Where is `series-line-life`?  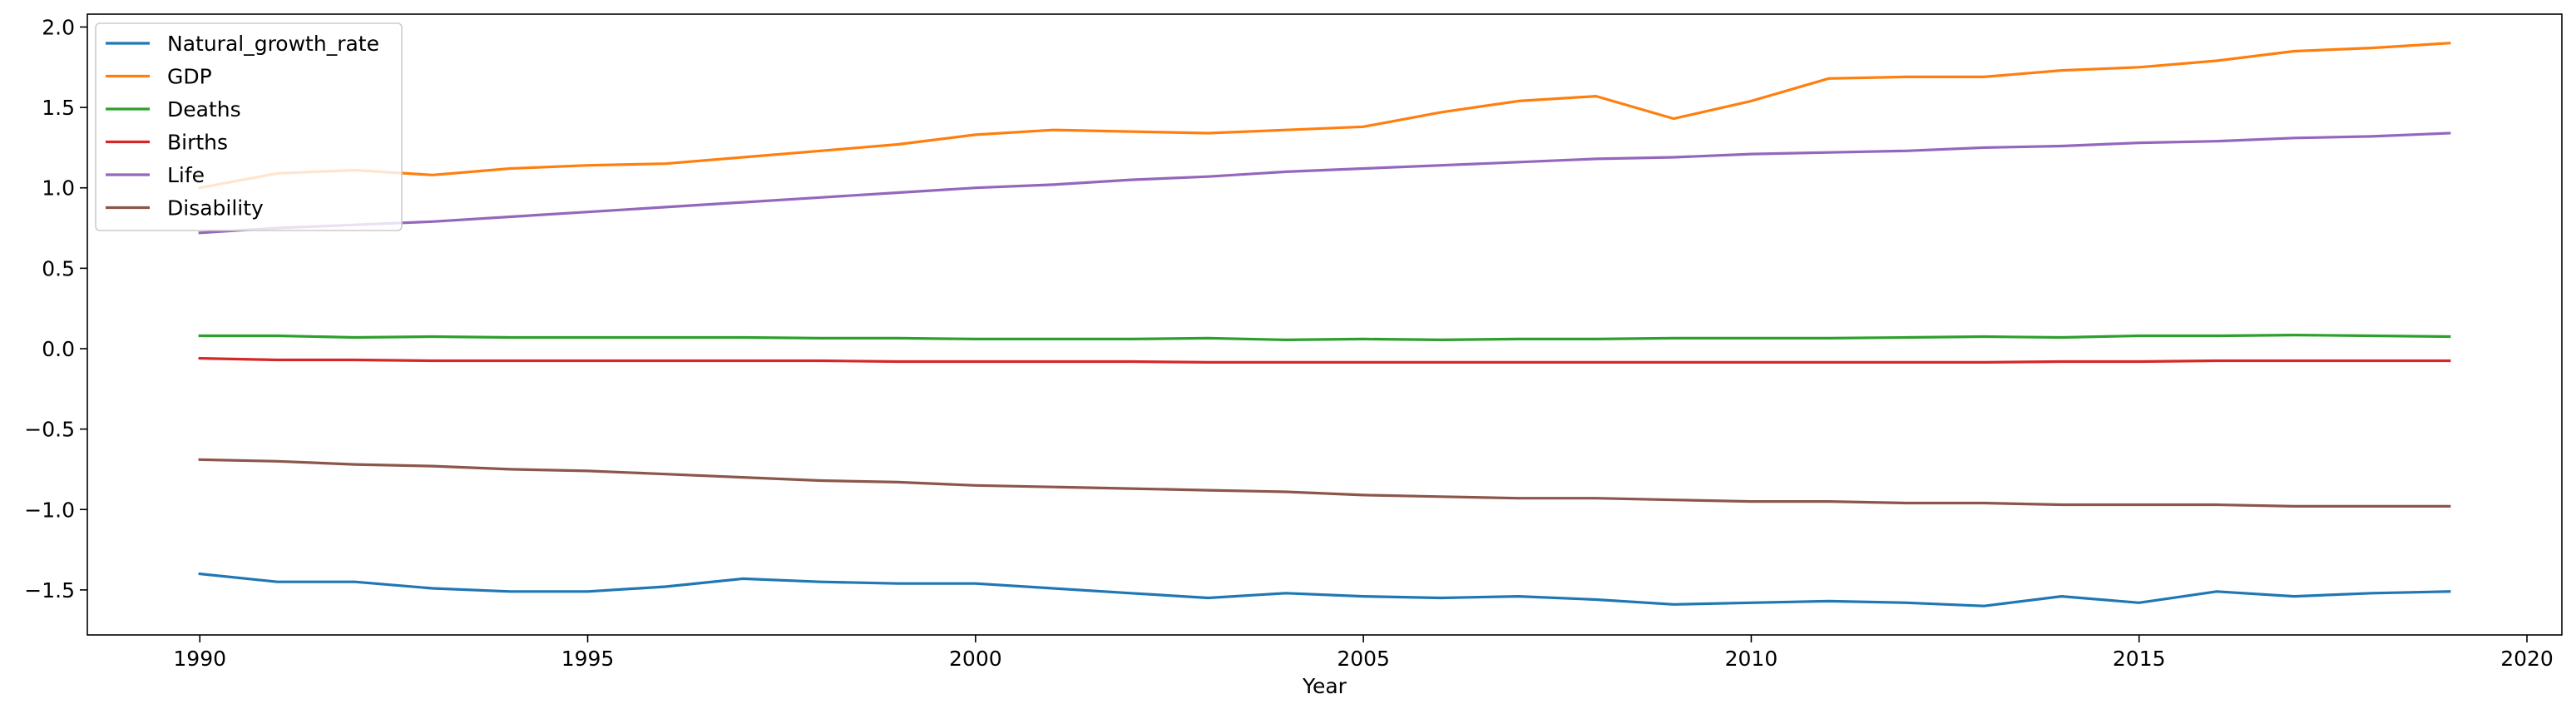 series-line-life is located at coordinates (1324, 183).